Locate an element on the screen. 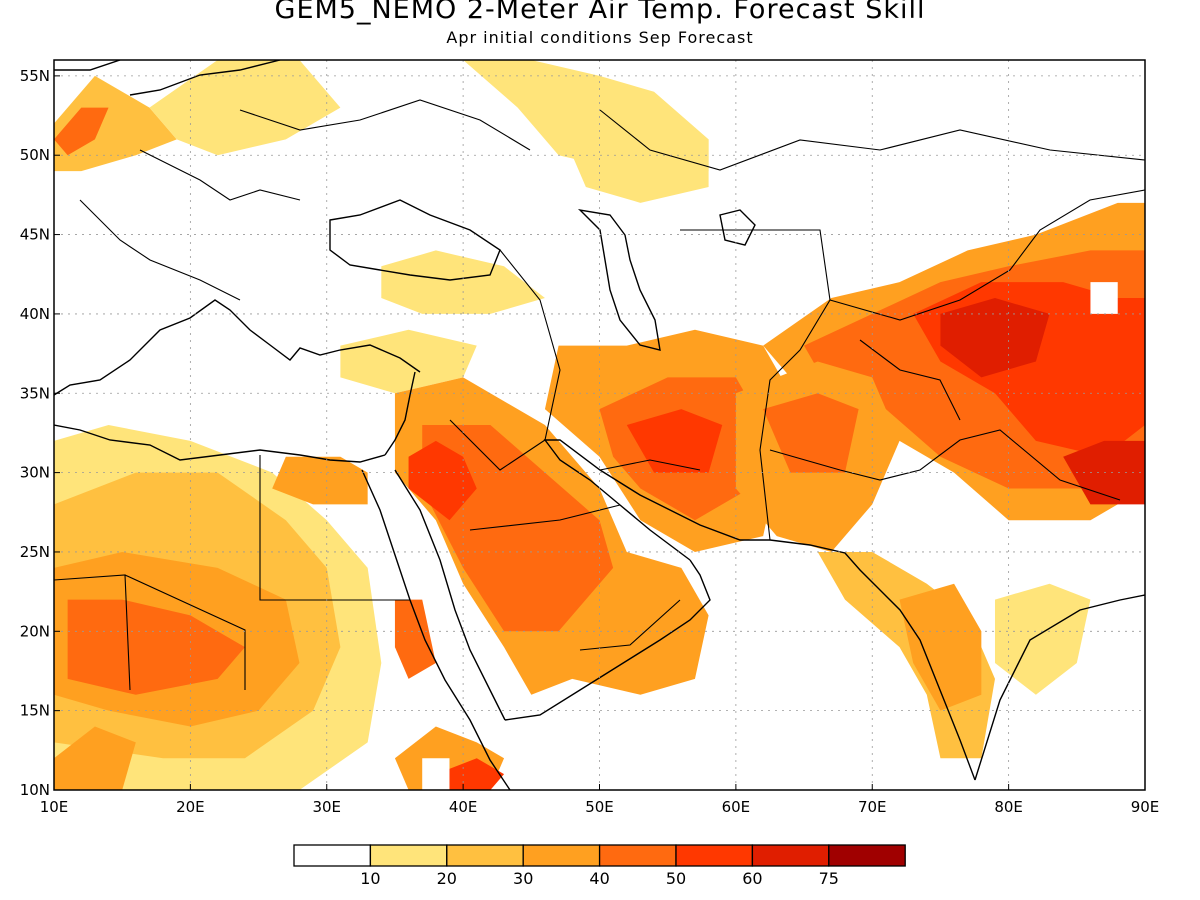 This screenshot has height=900, width=1200. lon-tick-label: 80E is located at coordinates (1008, 807).